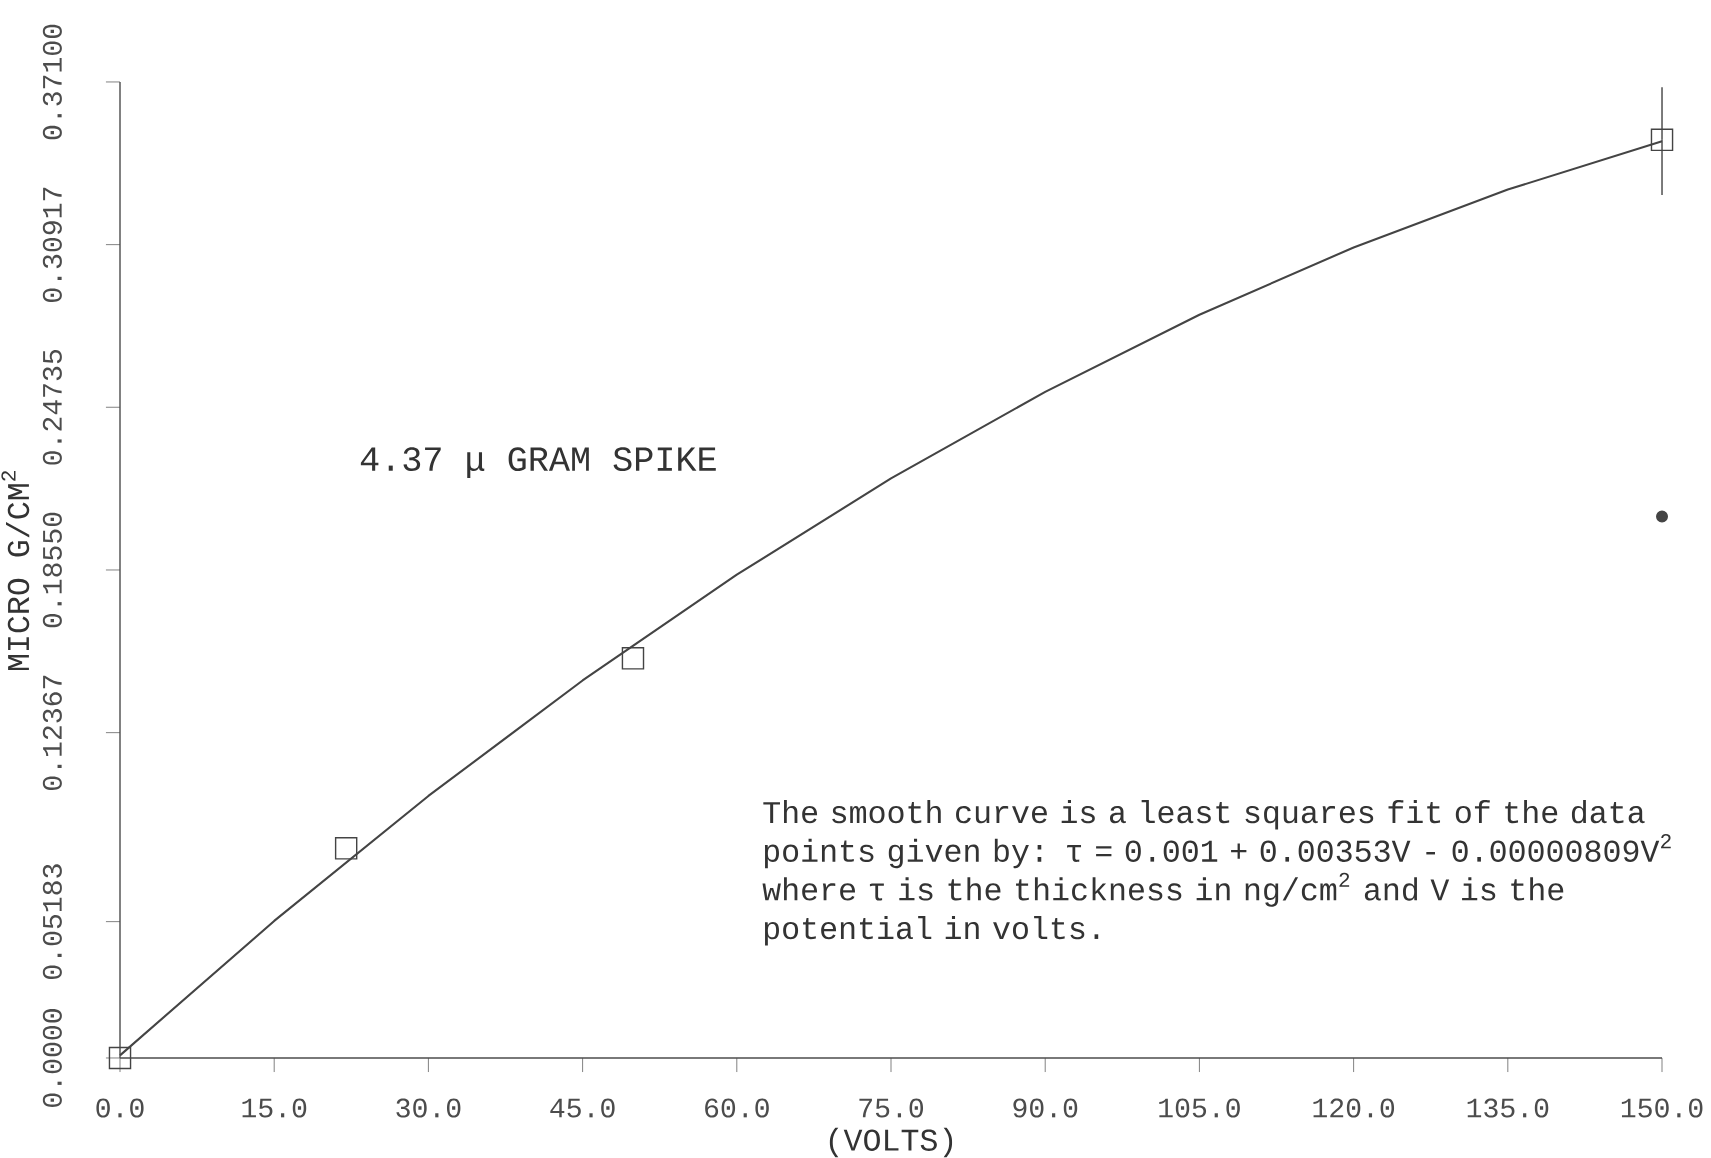 This screenshot has width=1711, height=1158. Describe the element at coordinates (1662, 1108) in the screenshot. I see `x-tick-label: 150.0` at that location.